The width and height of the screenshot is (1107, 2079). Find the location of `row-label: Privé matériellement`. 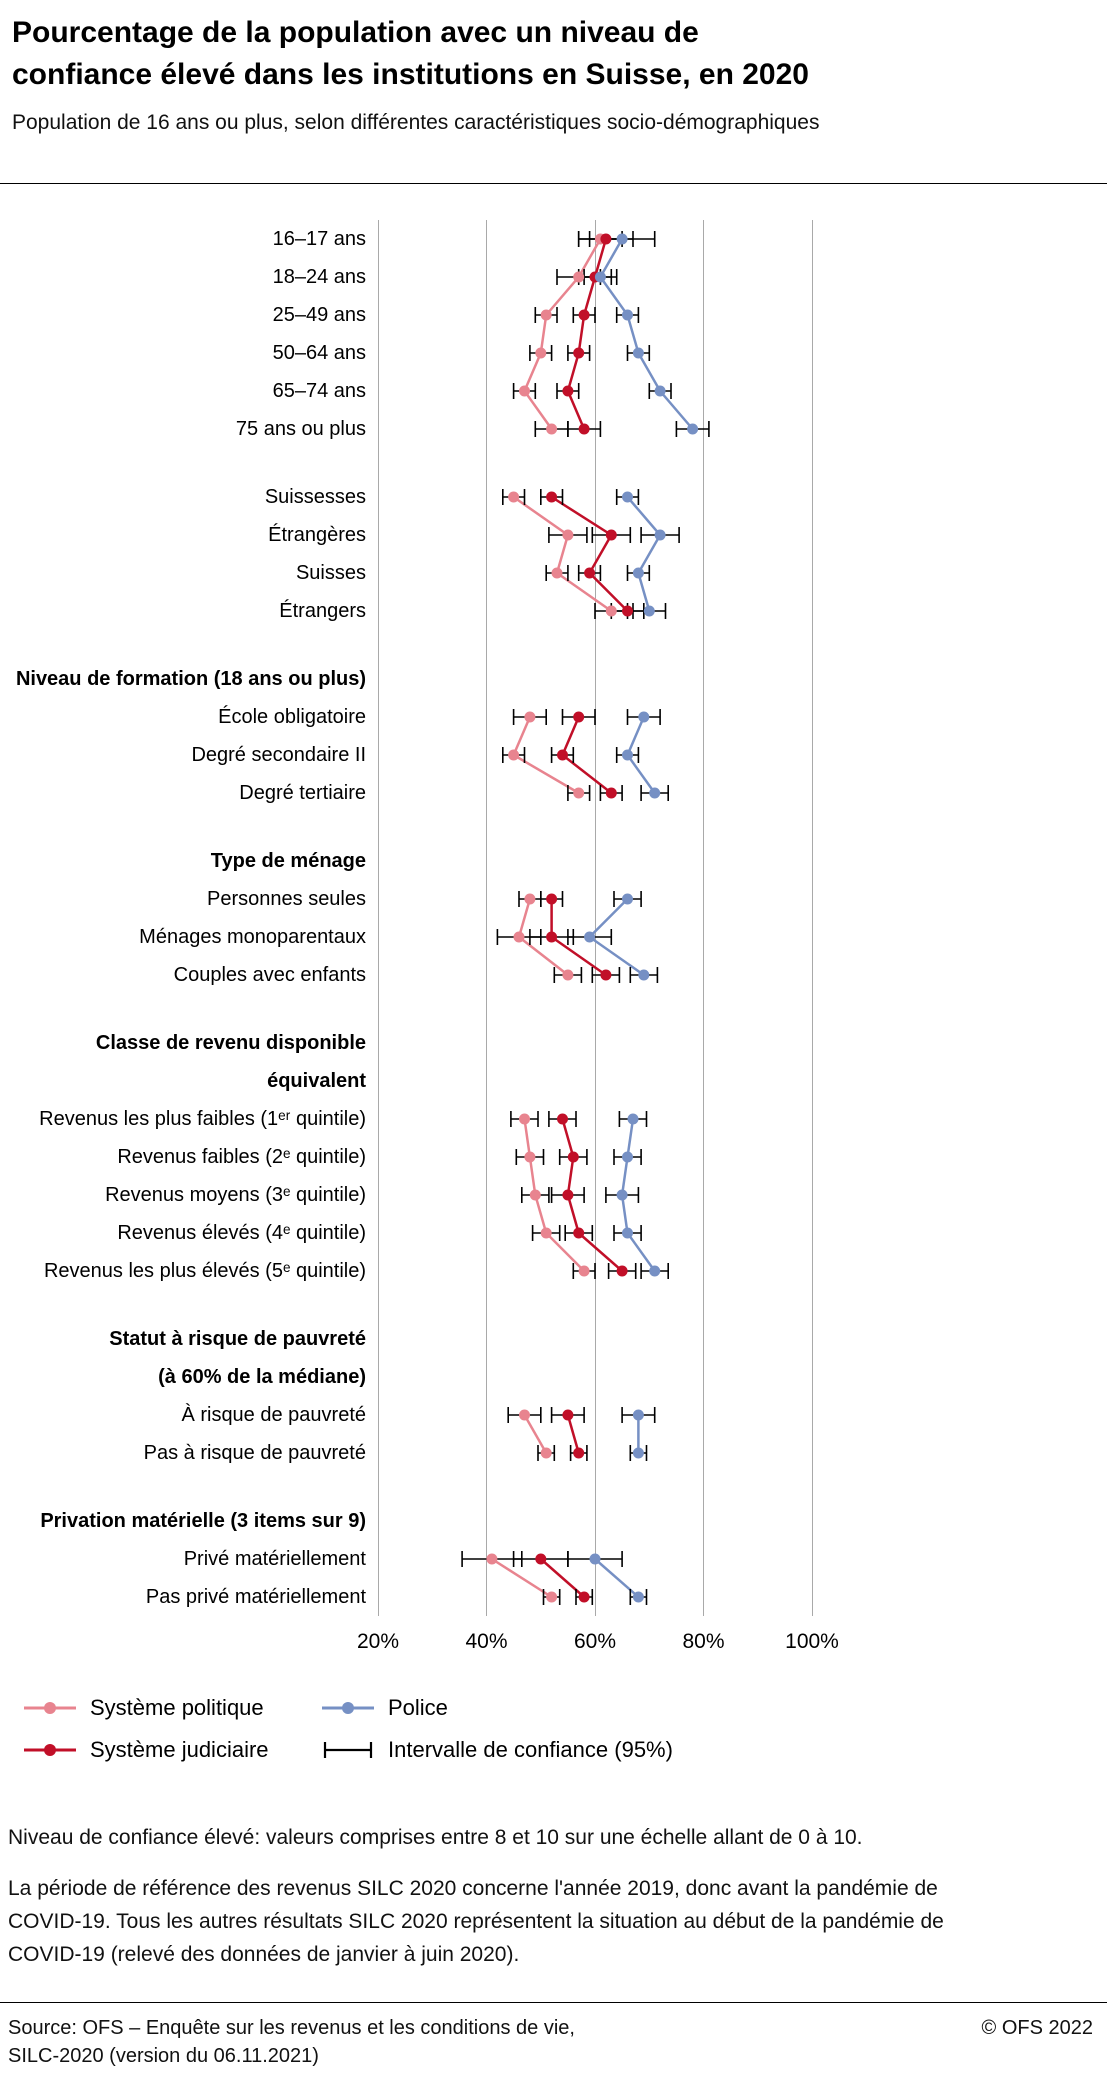

row-label: Privé matériellement is located at coordinates (274, 1559).